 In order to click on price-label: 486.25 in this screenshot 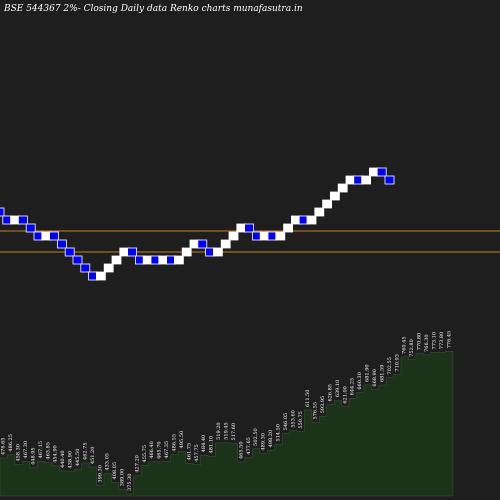, I will do `click(11, 443)`.